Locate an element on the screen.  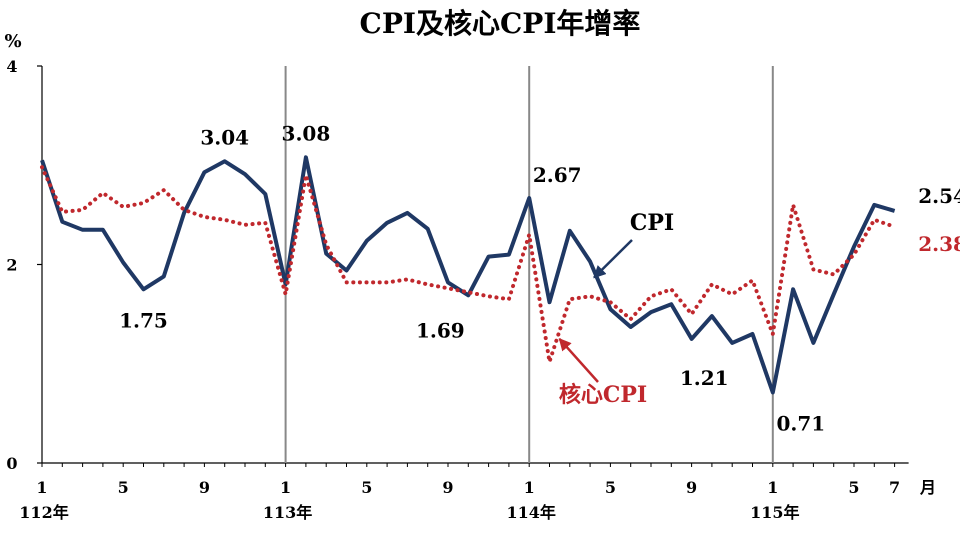
data-label: 3.08 is located at coordinates (306, 133).